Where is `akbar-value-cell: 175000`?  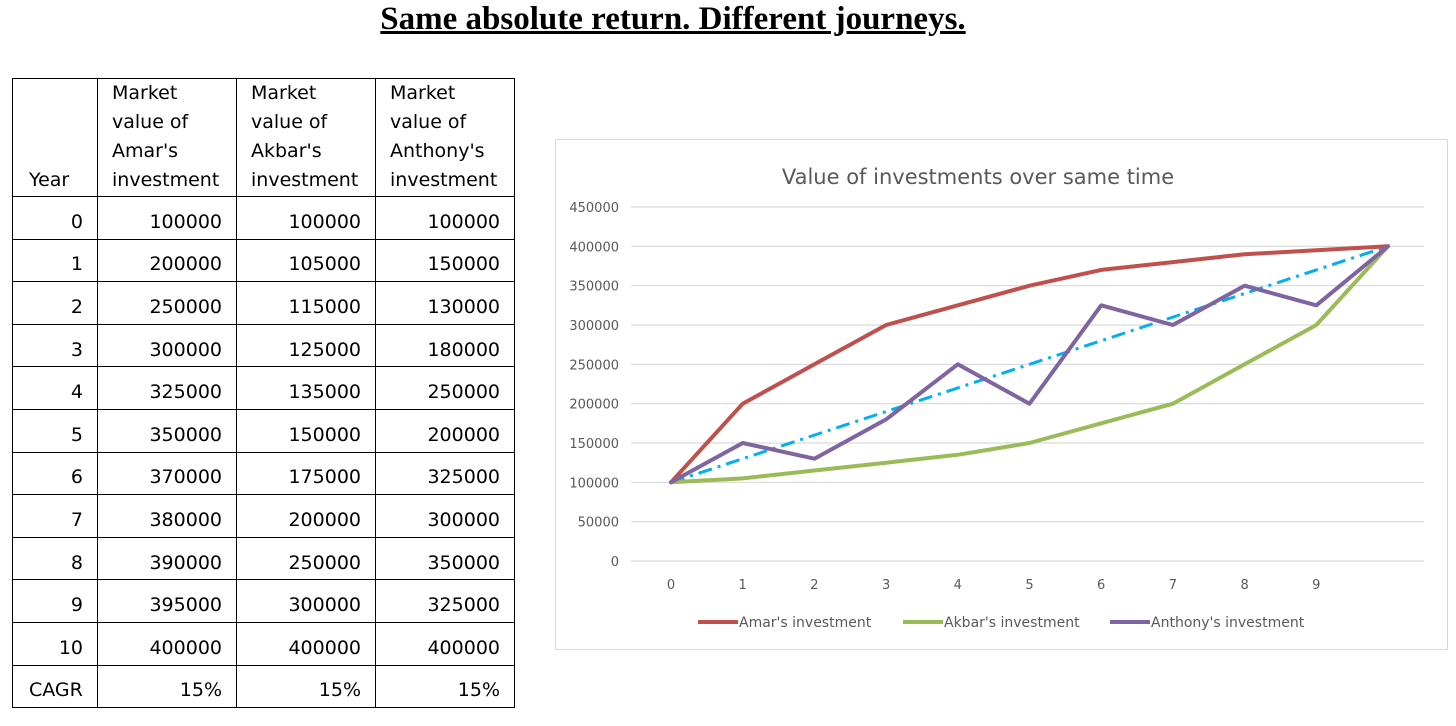
akbar-value-cell: 175000 is located at coordinates (306, 473).